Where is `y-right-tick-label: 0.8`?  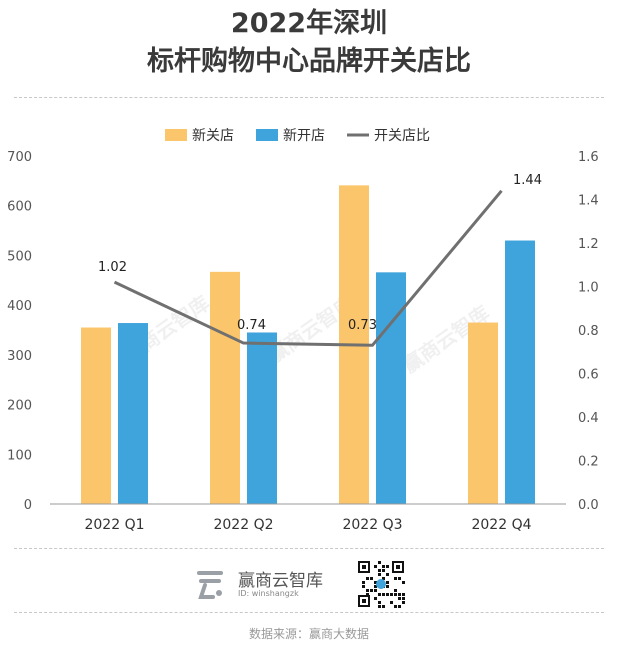 y-right-tick-label: 0.8 is located at coordinates (588, 331).